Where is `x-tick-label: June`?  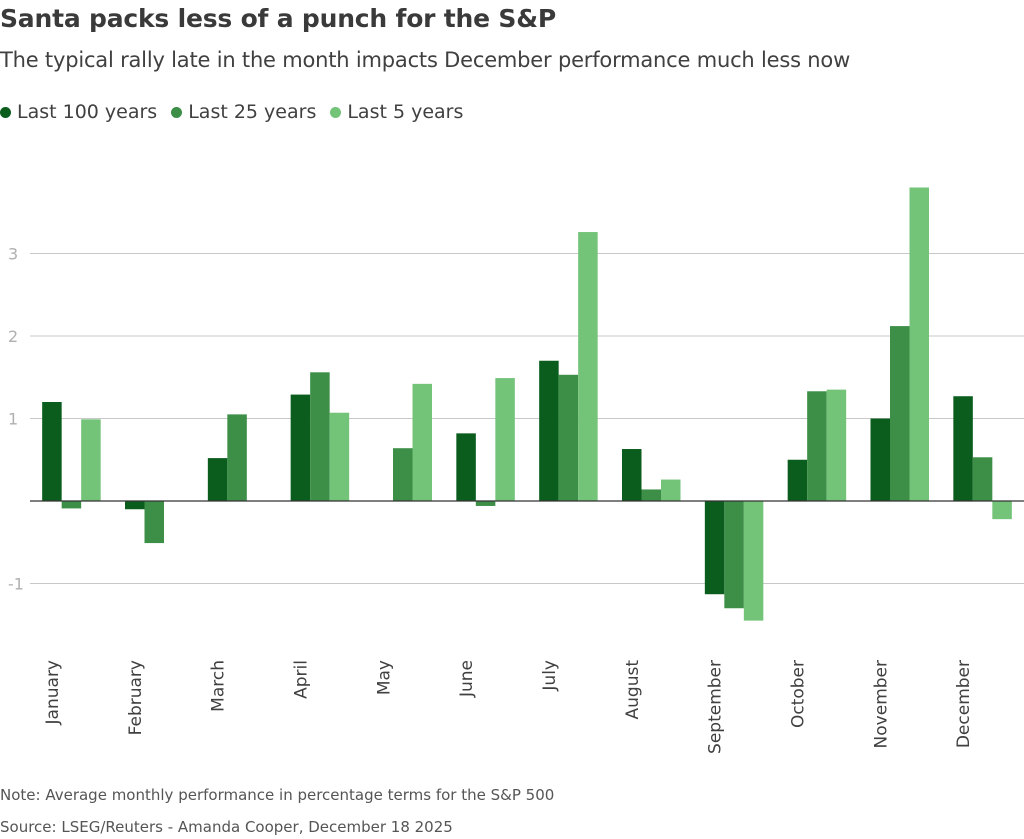 x-tick-label: June is located at coordinates (467, 679).